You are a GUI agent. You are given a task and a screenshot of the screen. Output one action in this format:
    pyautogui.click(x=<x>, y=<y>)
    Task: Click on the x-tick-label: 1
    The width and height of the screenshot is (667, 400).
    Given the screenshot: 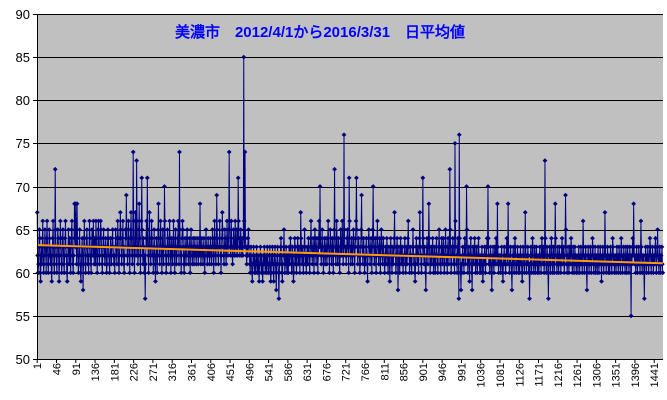 What is the action you would take?
    pyautogui.click(x=38, y=366)
    